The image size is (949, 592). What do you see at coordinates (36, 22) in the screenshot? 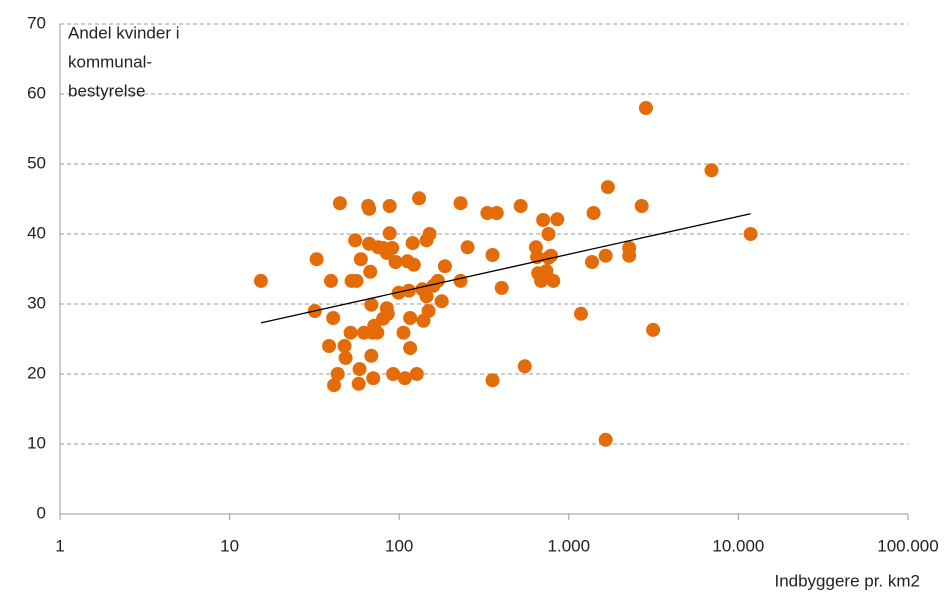
I see `y-tick-label: 70` at bounding box center [36, 22].